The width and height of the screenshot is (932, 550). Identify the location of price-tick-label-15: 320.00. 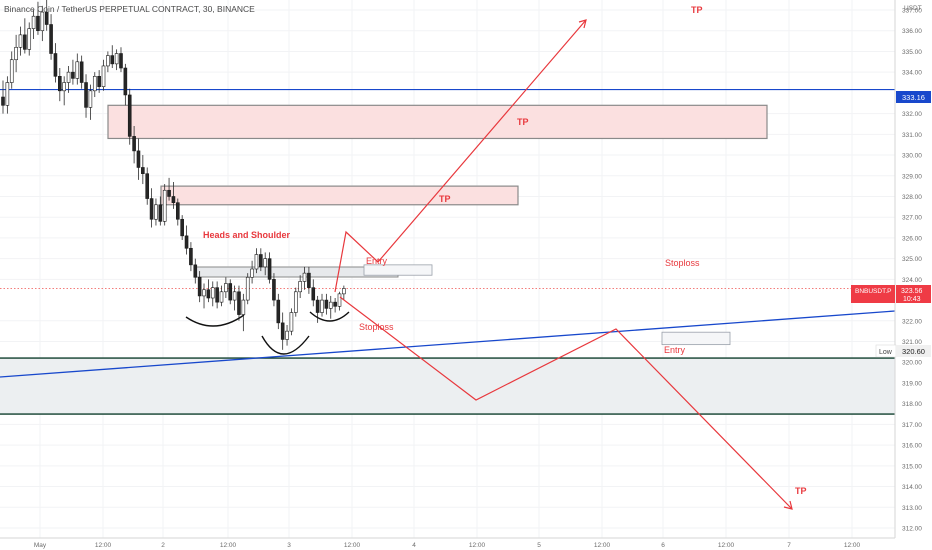
(912, 363).